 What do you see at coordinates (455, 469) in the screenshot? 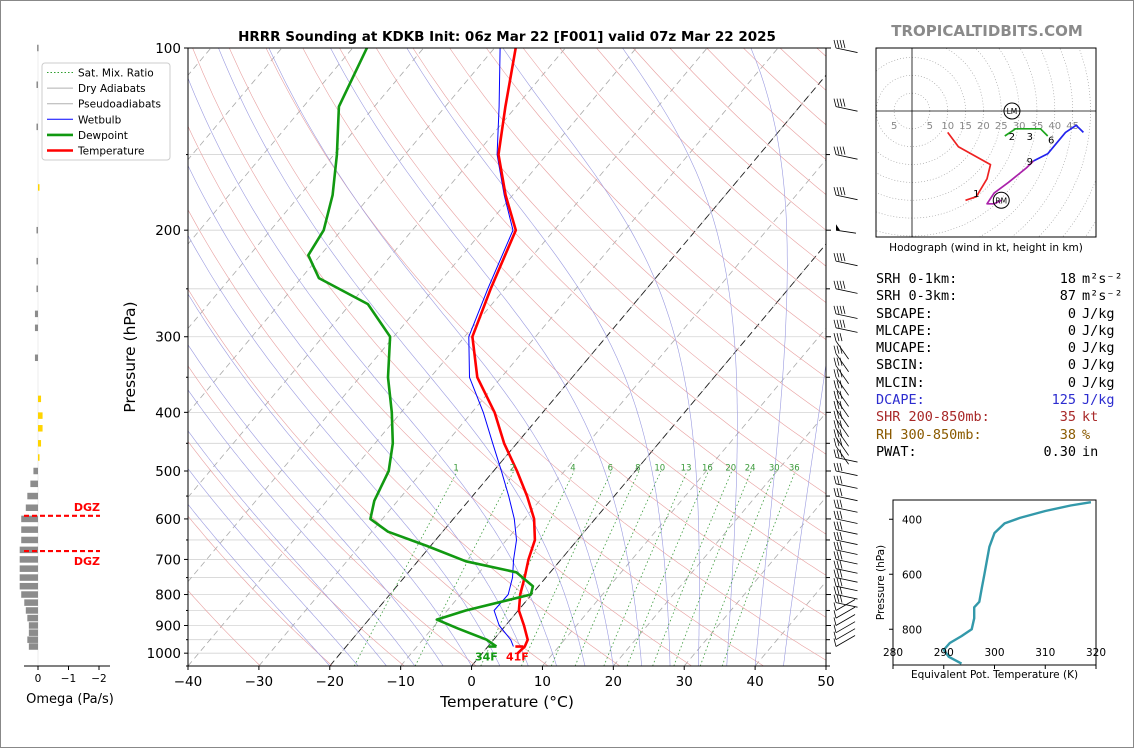
I see `mixing-ratio-label: 1` at bounding box center [455, 469].